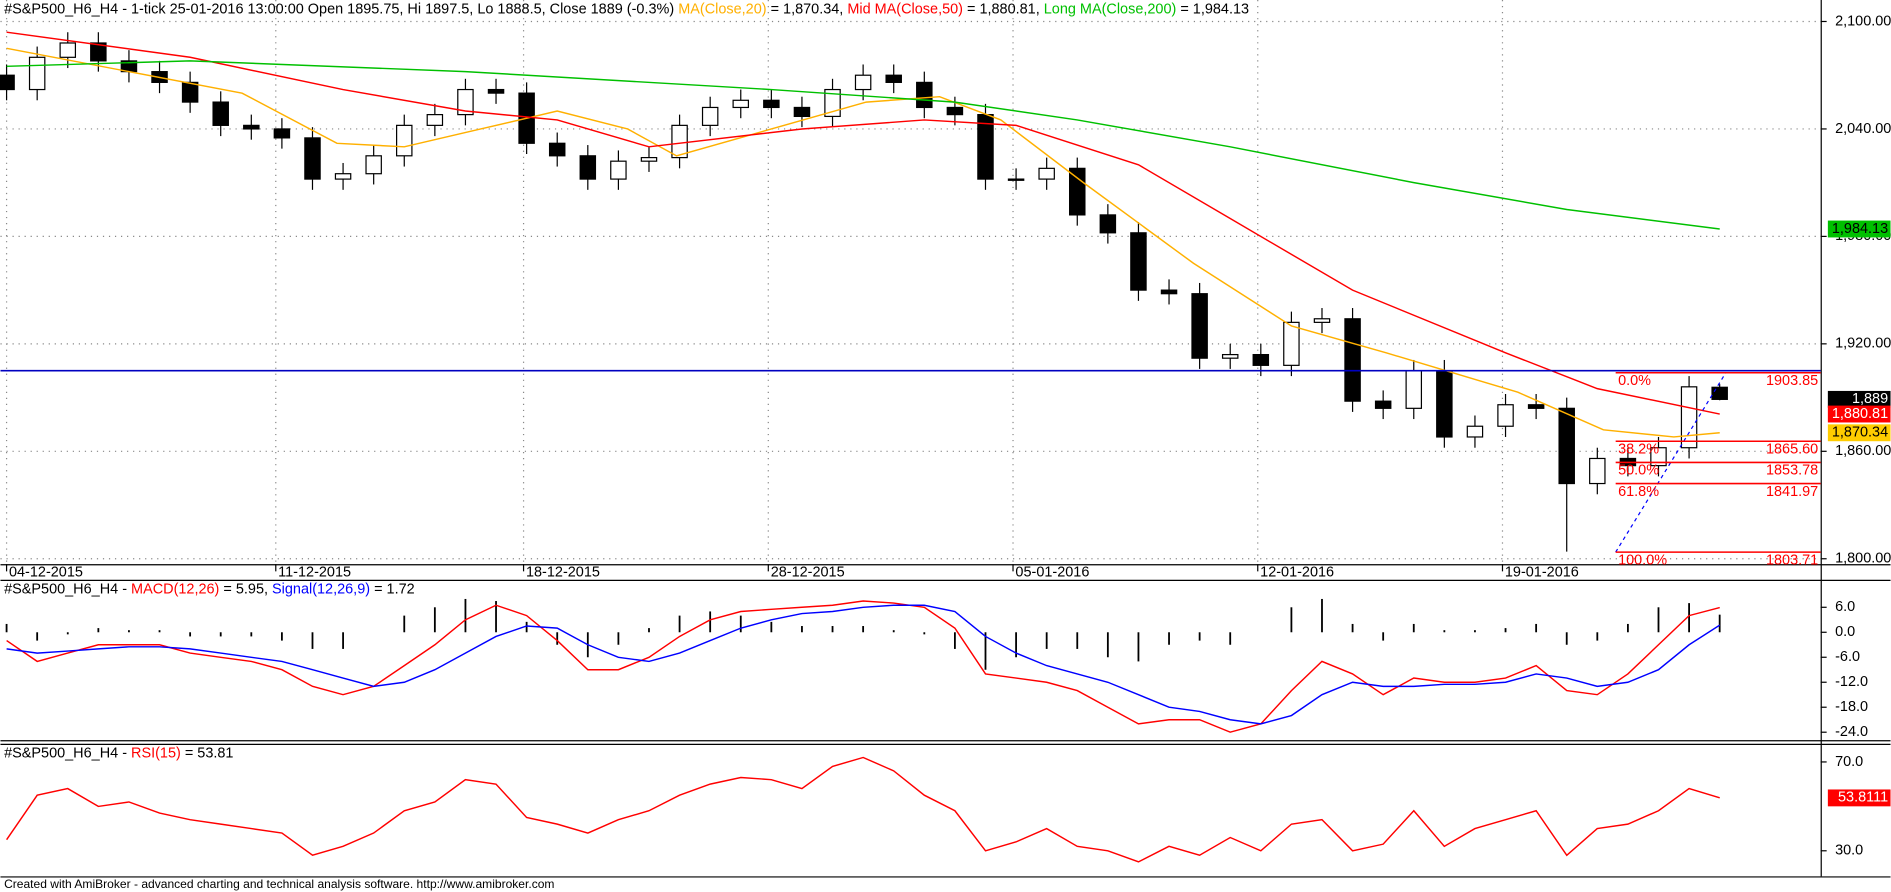 This screenshot has height=892, width=1891. What do you see at coordinates (118, 753) in the screenshot?
I see `panel-title: #S&P500_H6_H4 - RSI(15) = 53.81` at bounding box center [118, 753].